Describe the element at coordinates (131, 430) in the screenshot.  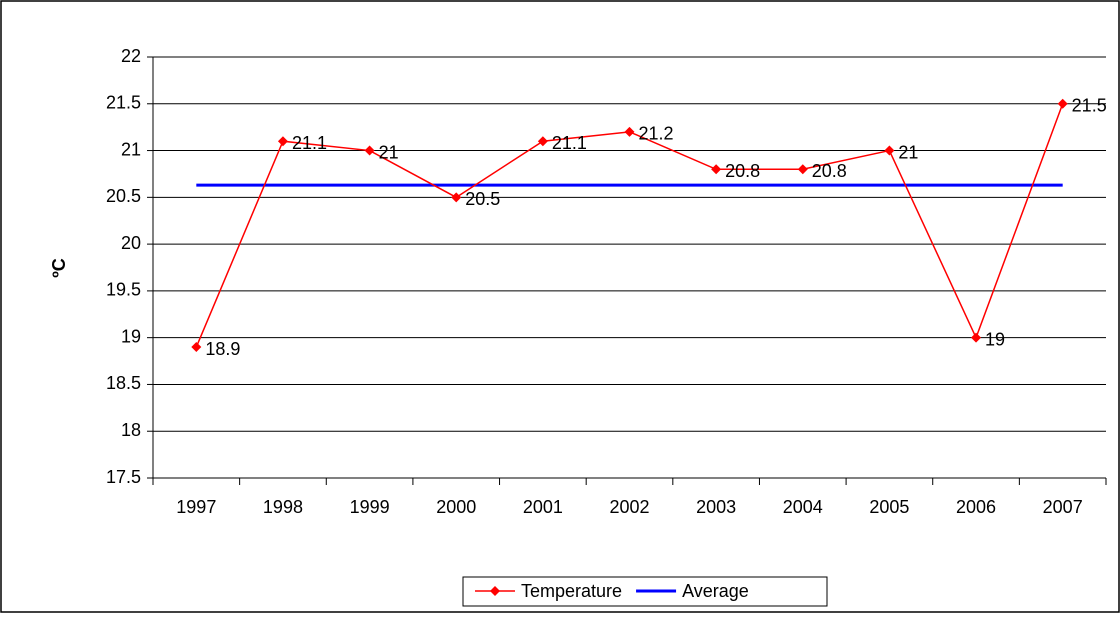
I see `y-tick-label: 18` at that location.